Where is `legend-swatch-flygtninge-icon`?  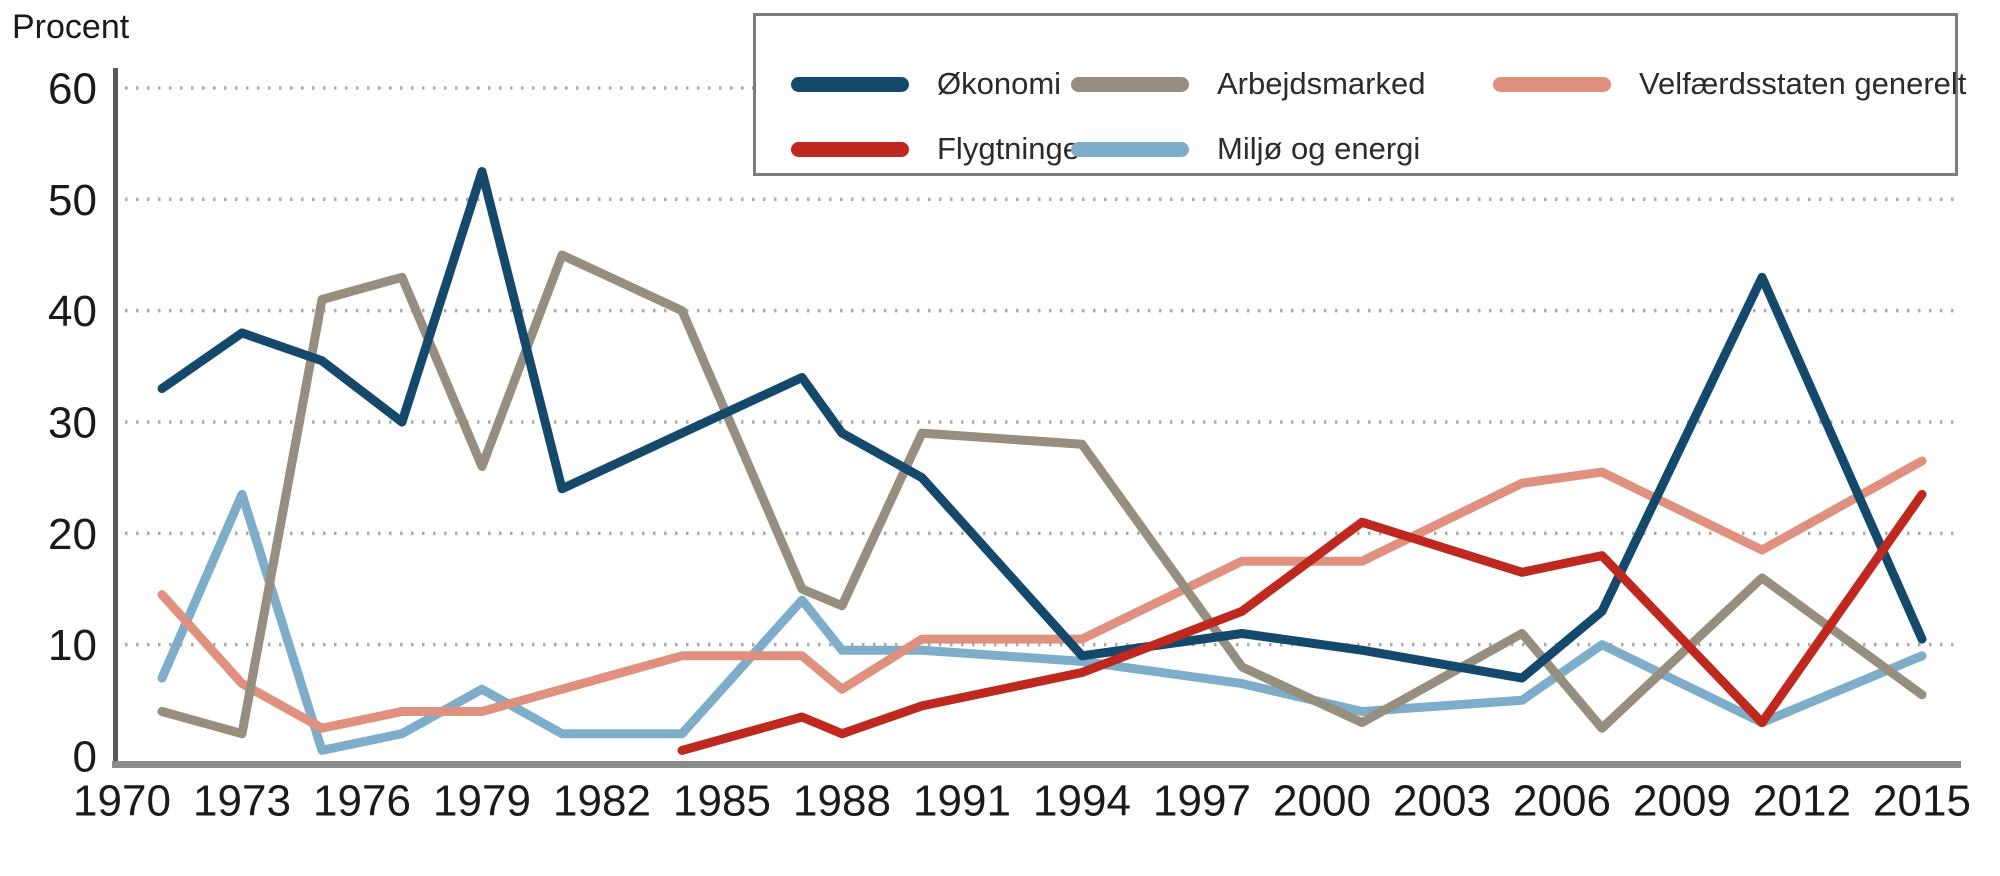 legend-swatch-flygtninge-icon is located at coordinates (850, 149).